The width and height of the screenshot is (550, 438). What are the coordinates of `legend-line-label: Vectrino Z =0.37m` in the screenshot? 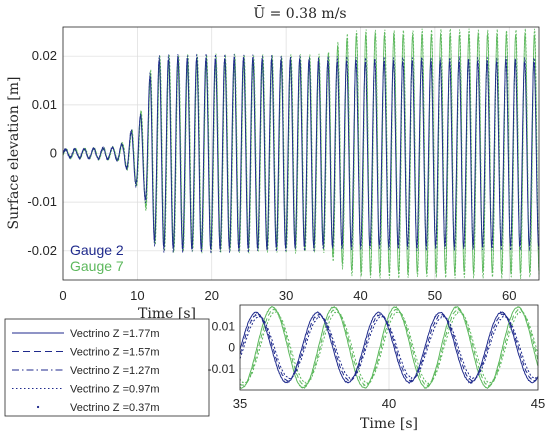 It's located at (115, 408).